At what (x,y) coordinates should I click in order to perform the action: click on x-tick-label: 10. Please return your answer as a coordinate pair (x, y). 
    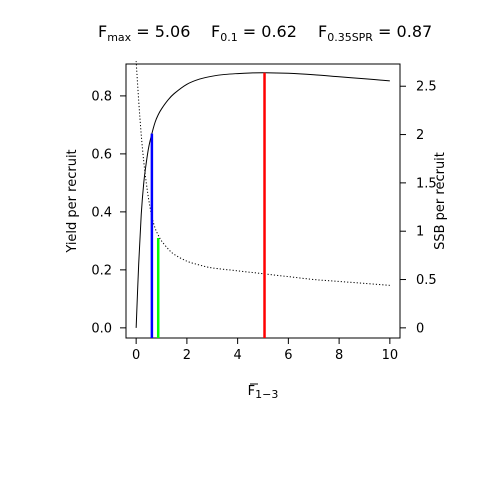
    Looking at the image, I should click on (390, 355).